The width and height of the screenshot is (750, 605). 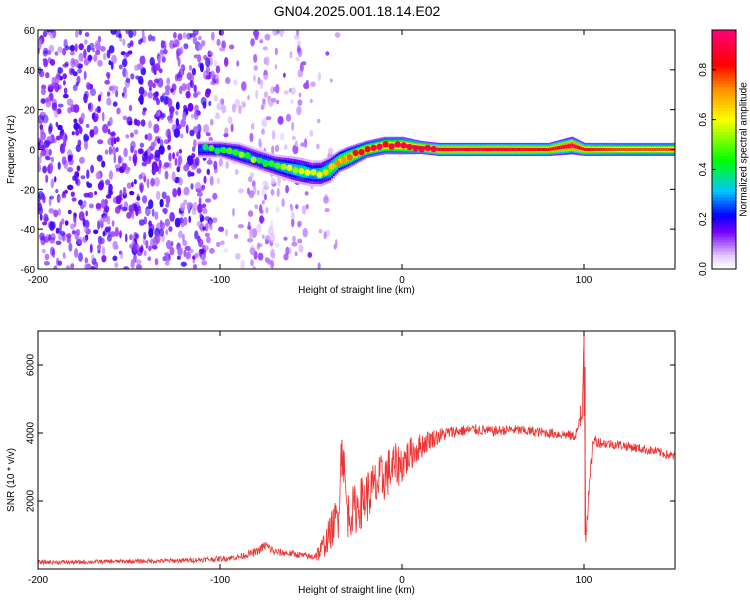 What do you see at coordinates (703, 269) in the screenshot?
I see `colorbar-tick-label: 0.0` at bounding box center [703, 269].